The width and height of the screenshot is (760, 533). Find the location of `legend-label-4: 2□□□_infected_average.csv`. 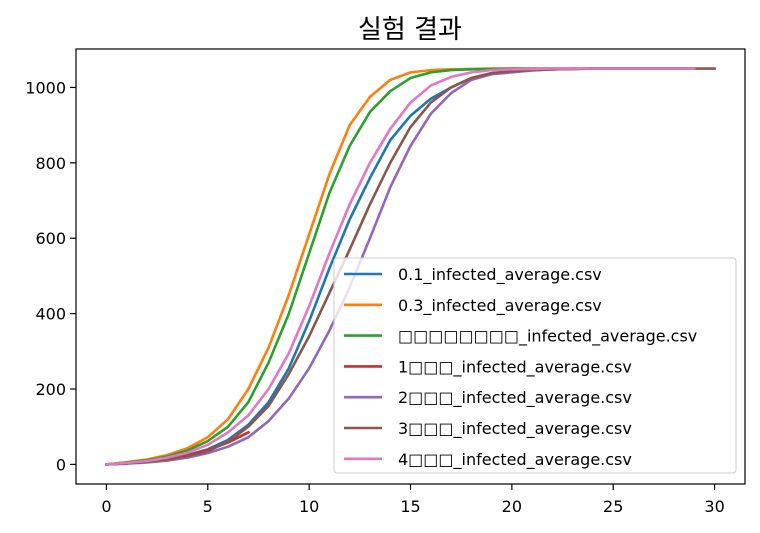

legend-label-4: 2□□□_infected_average.csv is located at coordinates (515, 398).